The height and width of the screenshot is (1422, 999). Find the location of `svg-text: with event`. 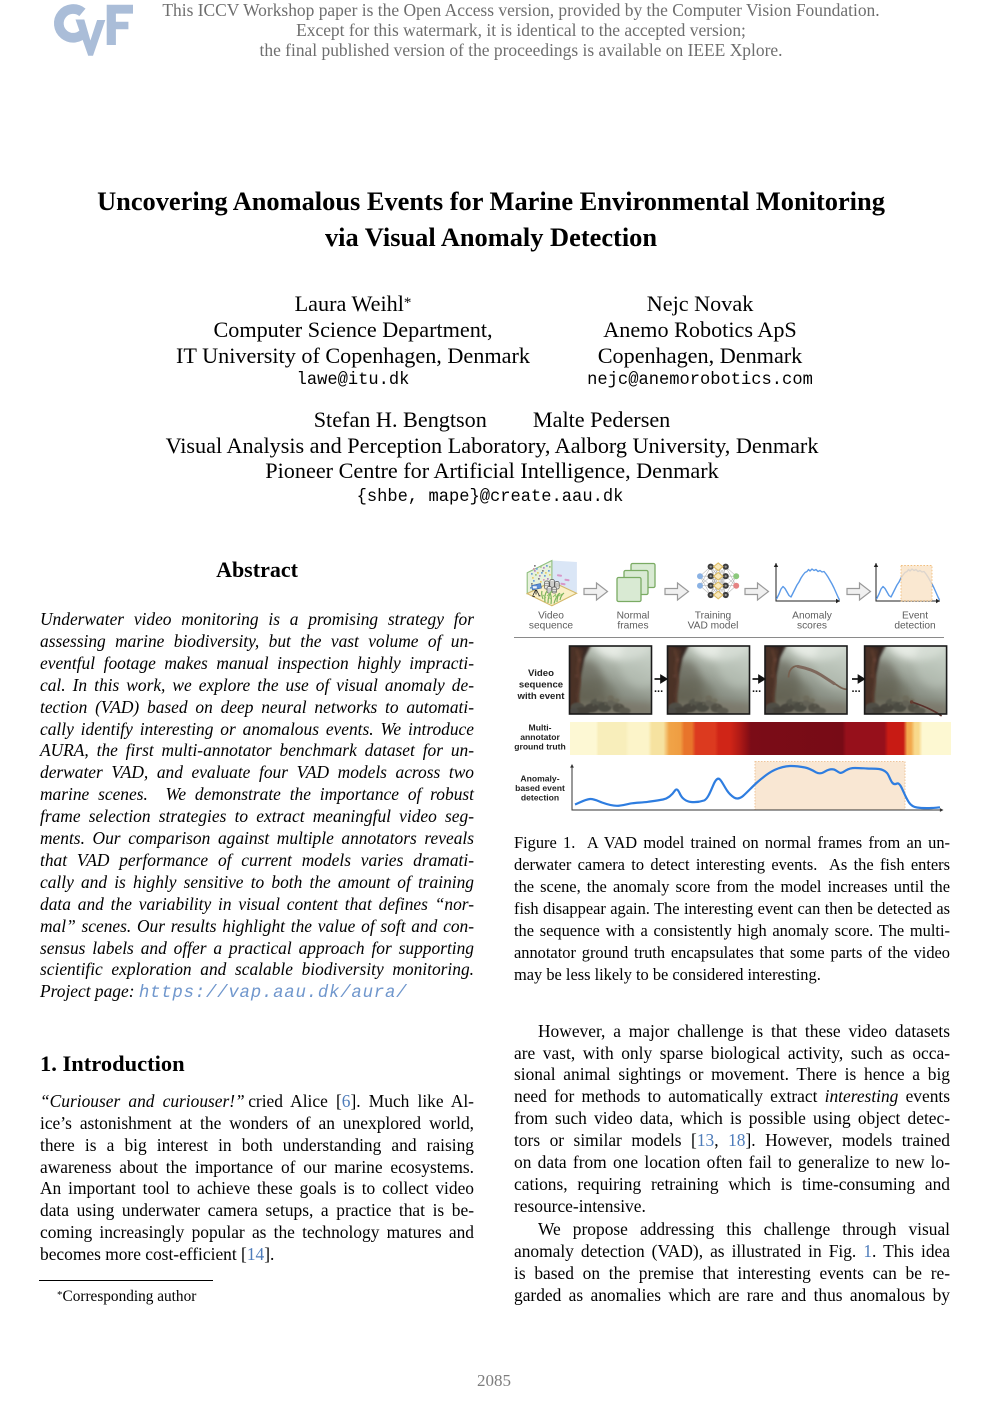

svg-text: with event is located at coordinates (541, 696).